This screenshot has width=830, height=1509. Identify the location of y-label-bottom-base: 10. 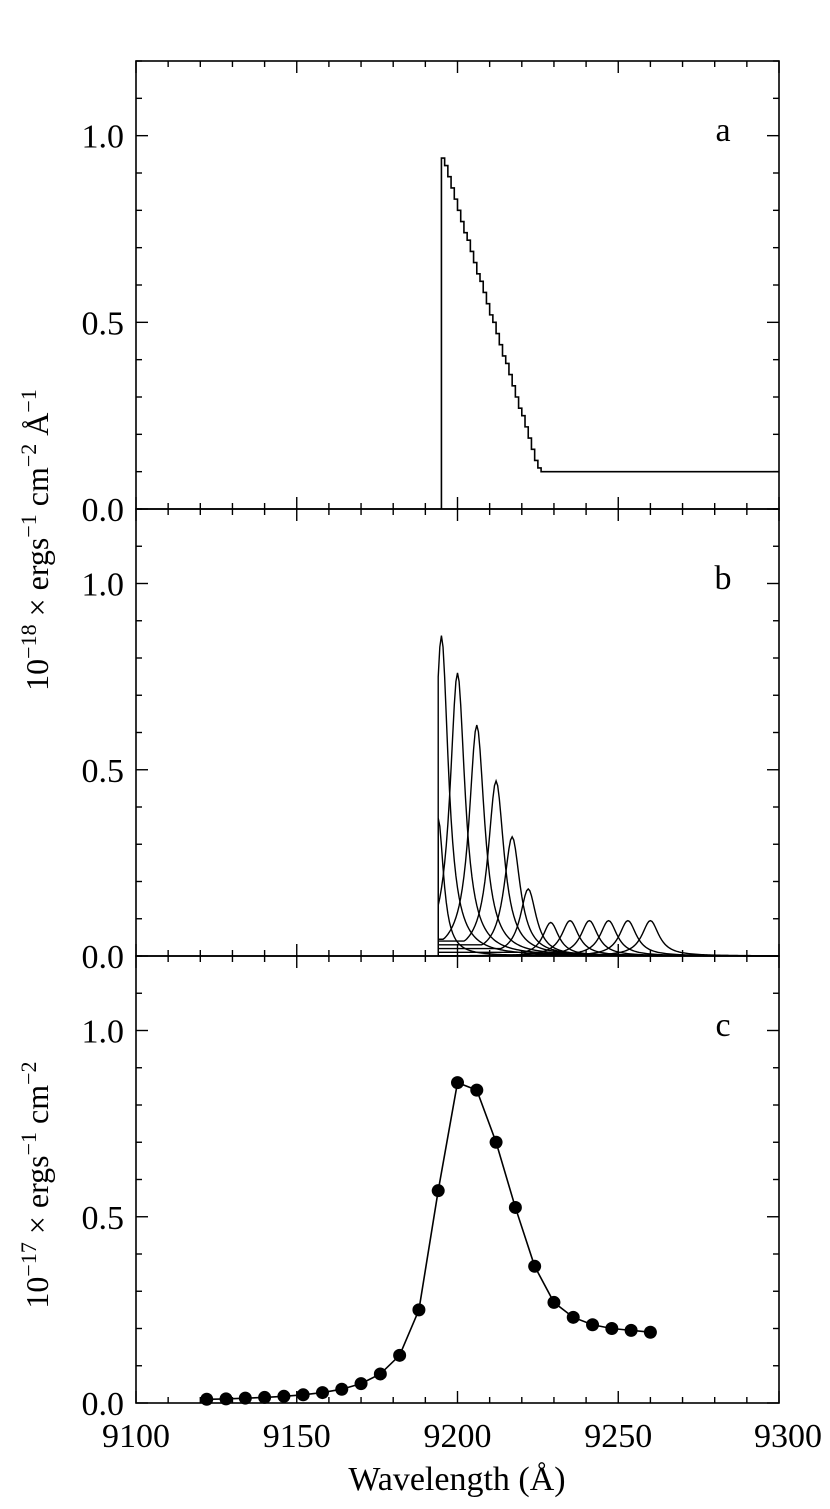
(37, 1293).